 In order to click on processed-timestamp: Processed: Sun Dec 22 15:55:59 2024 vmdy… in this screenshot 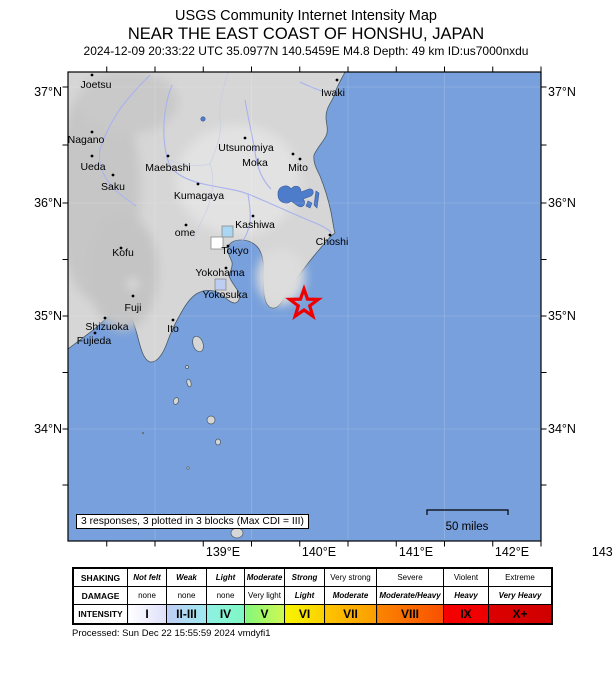, I will do `click(171, 633)`.